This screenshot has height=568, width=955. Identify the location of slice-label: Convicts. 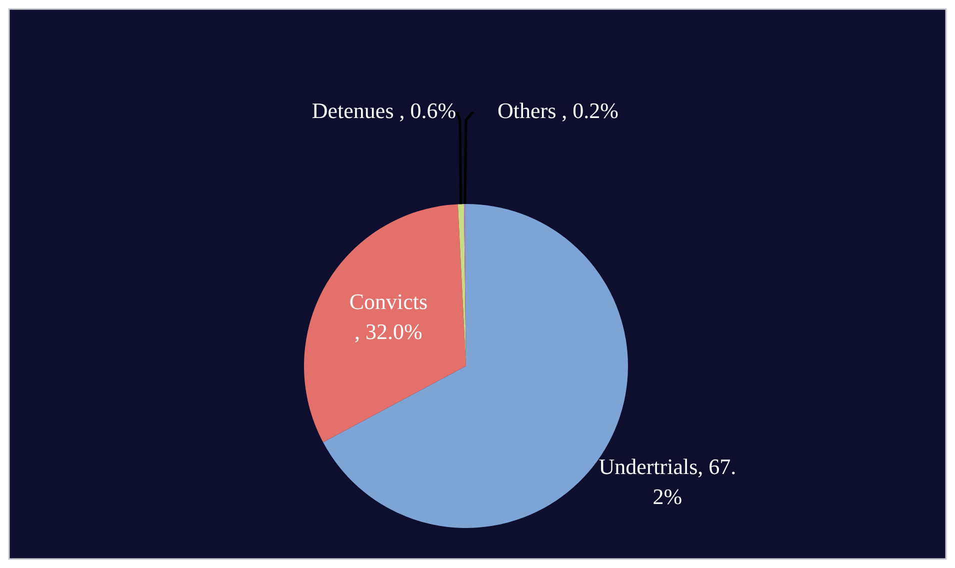
(388, 301).